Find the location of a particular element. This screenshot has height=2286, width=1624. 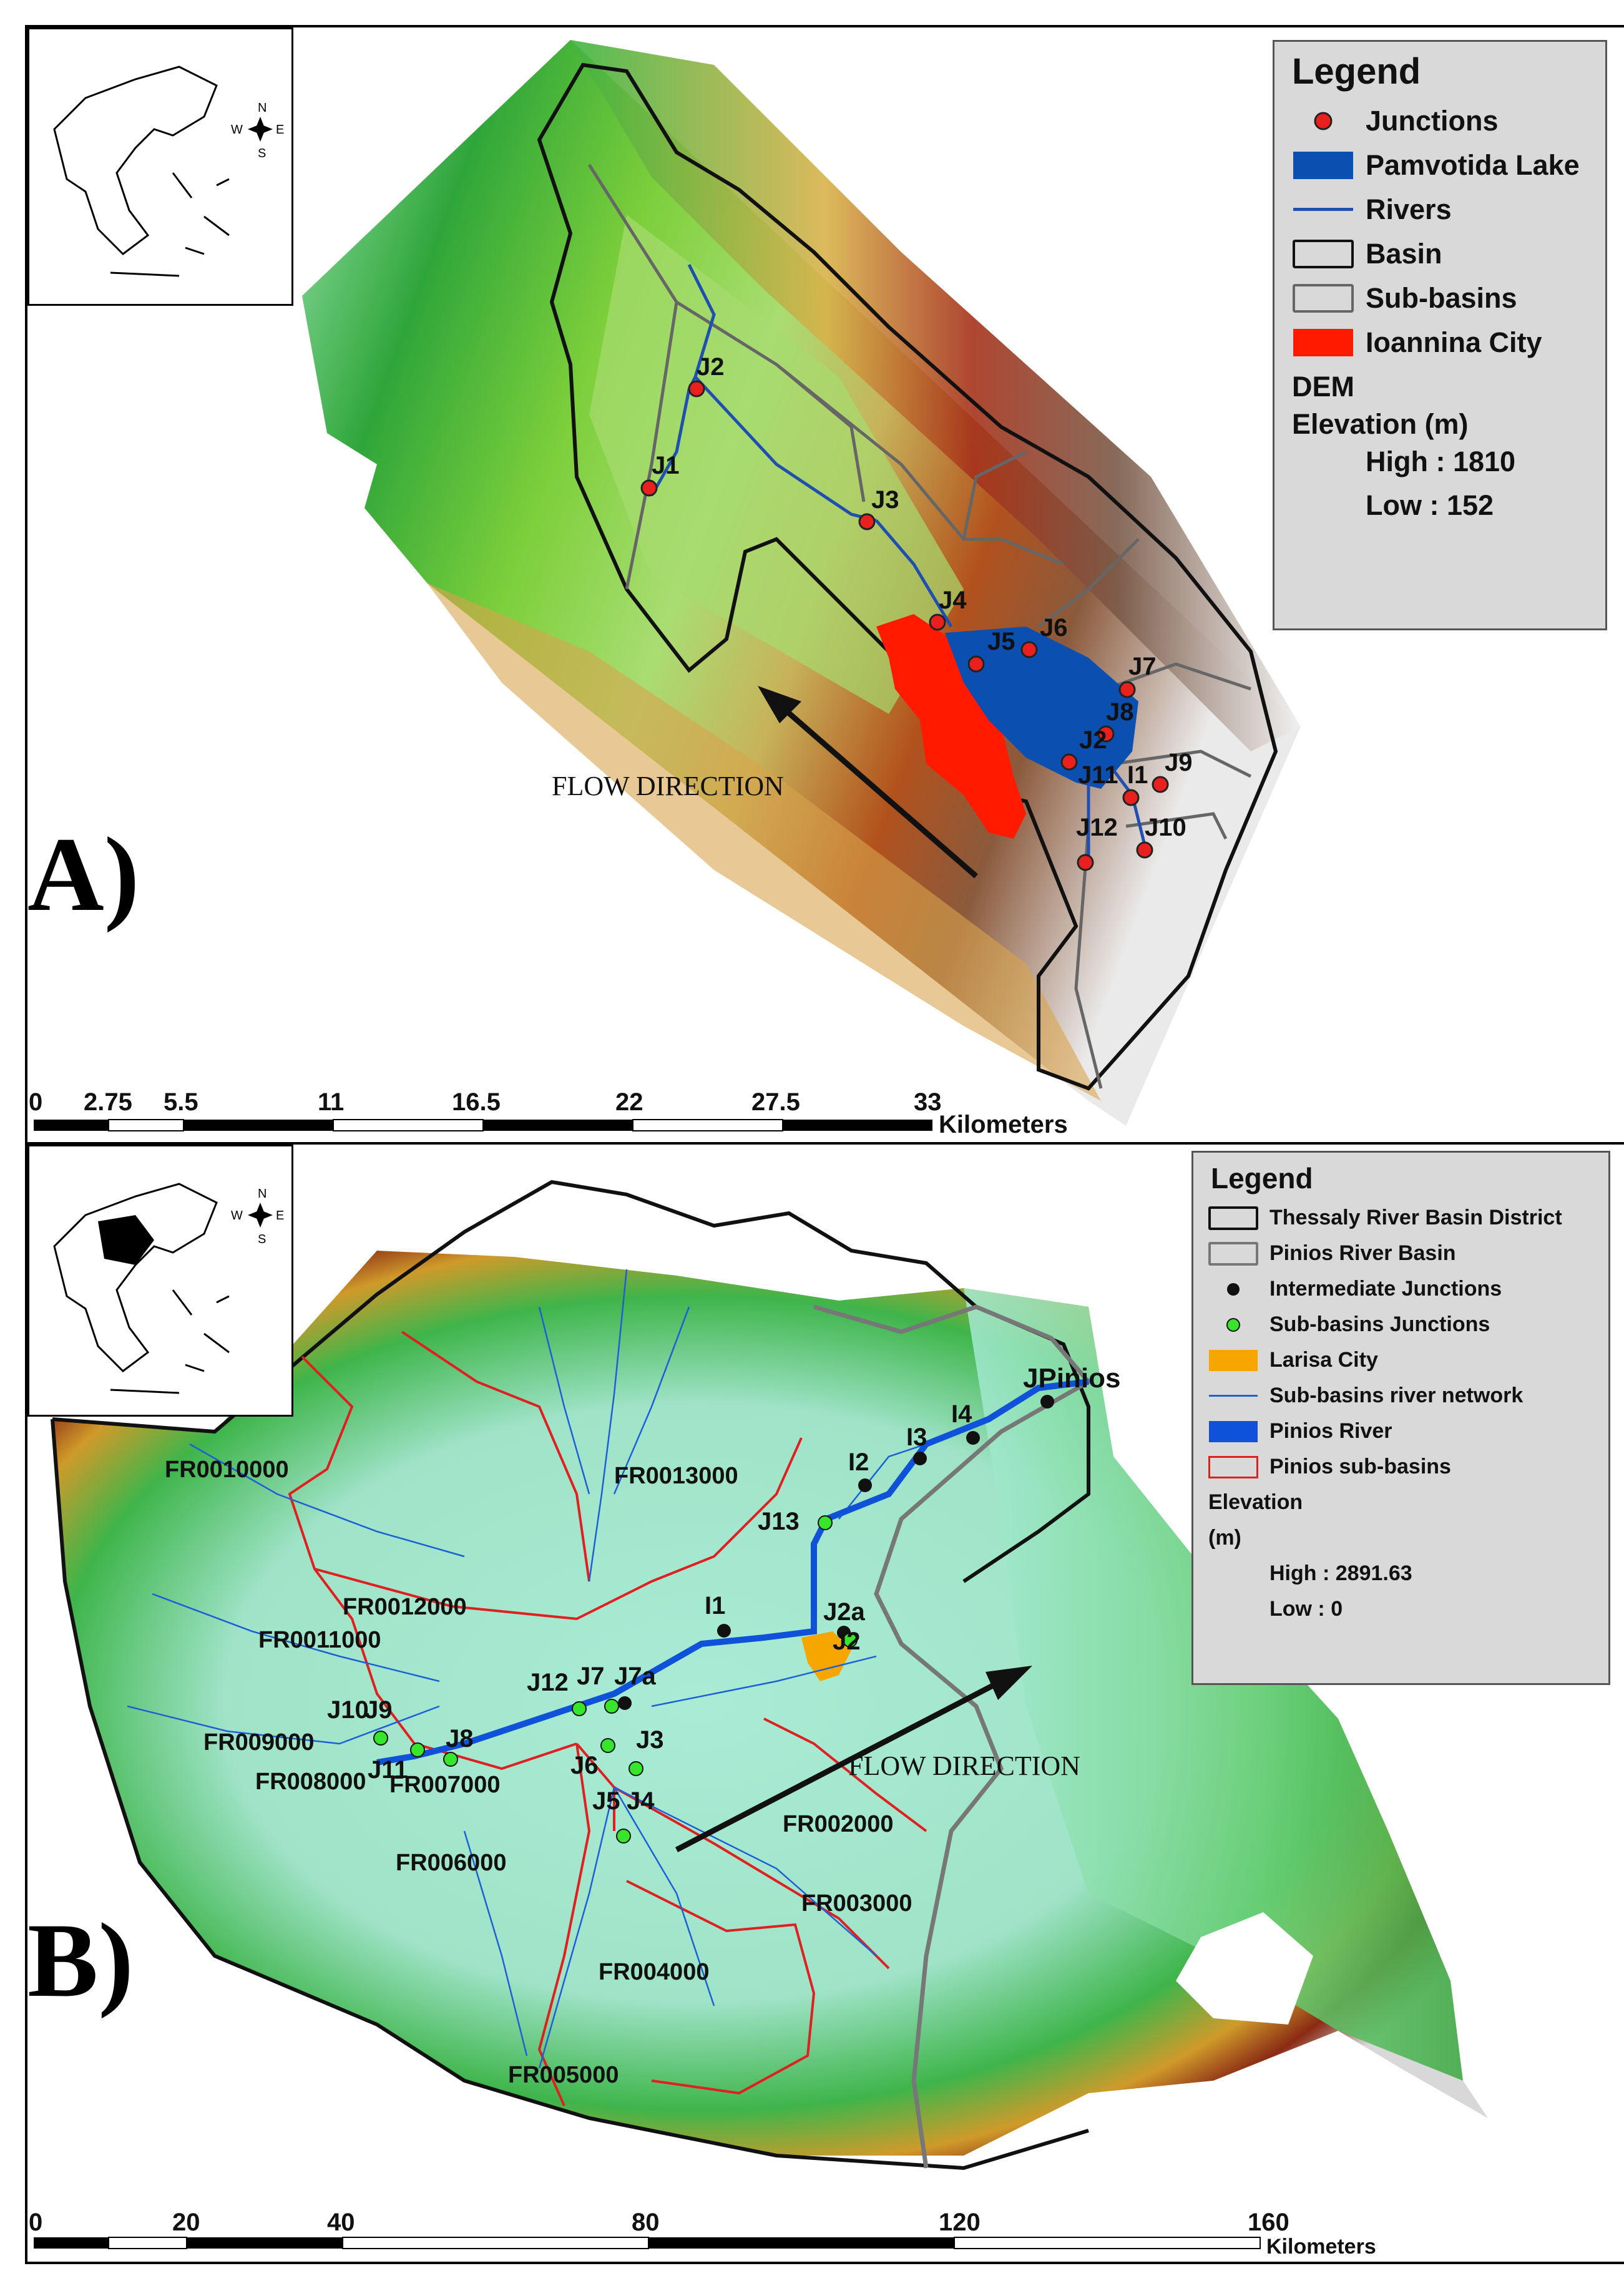

legend-item-pinios-basin: Pinios River Basin is located at coordinates (1401, 1254).